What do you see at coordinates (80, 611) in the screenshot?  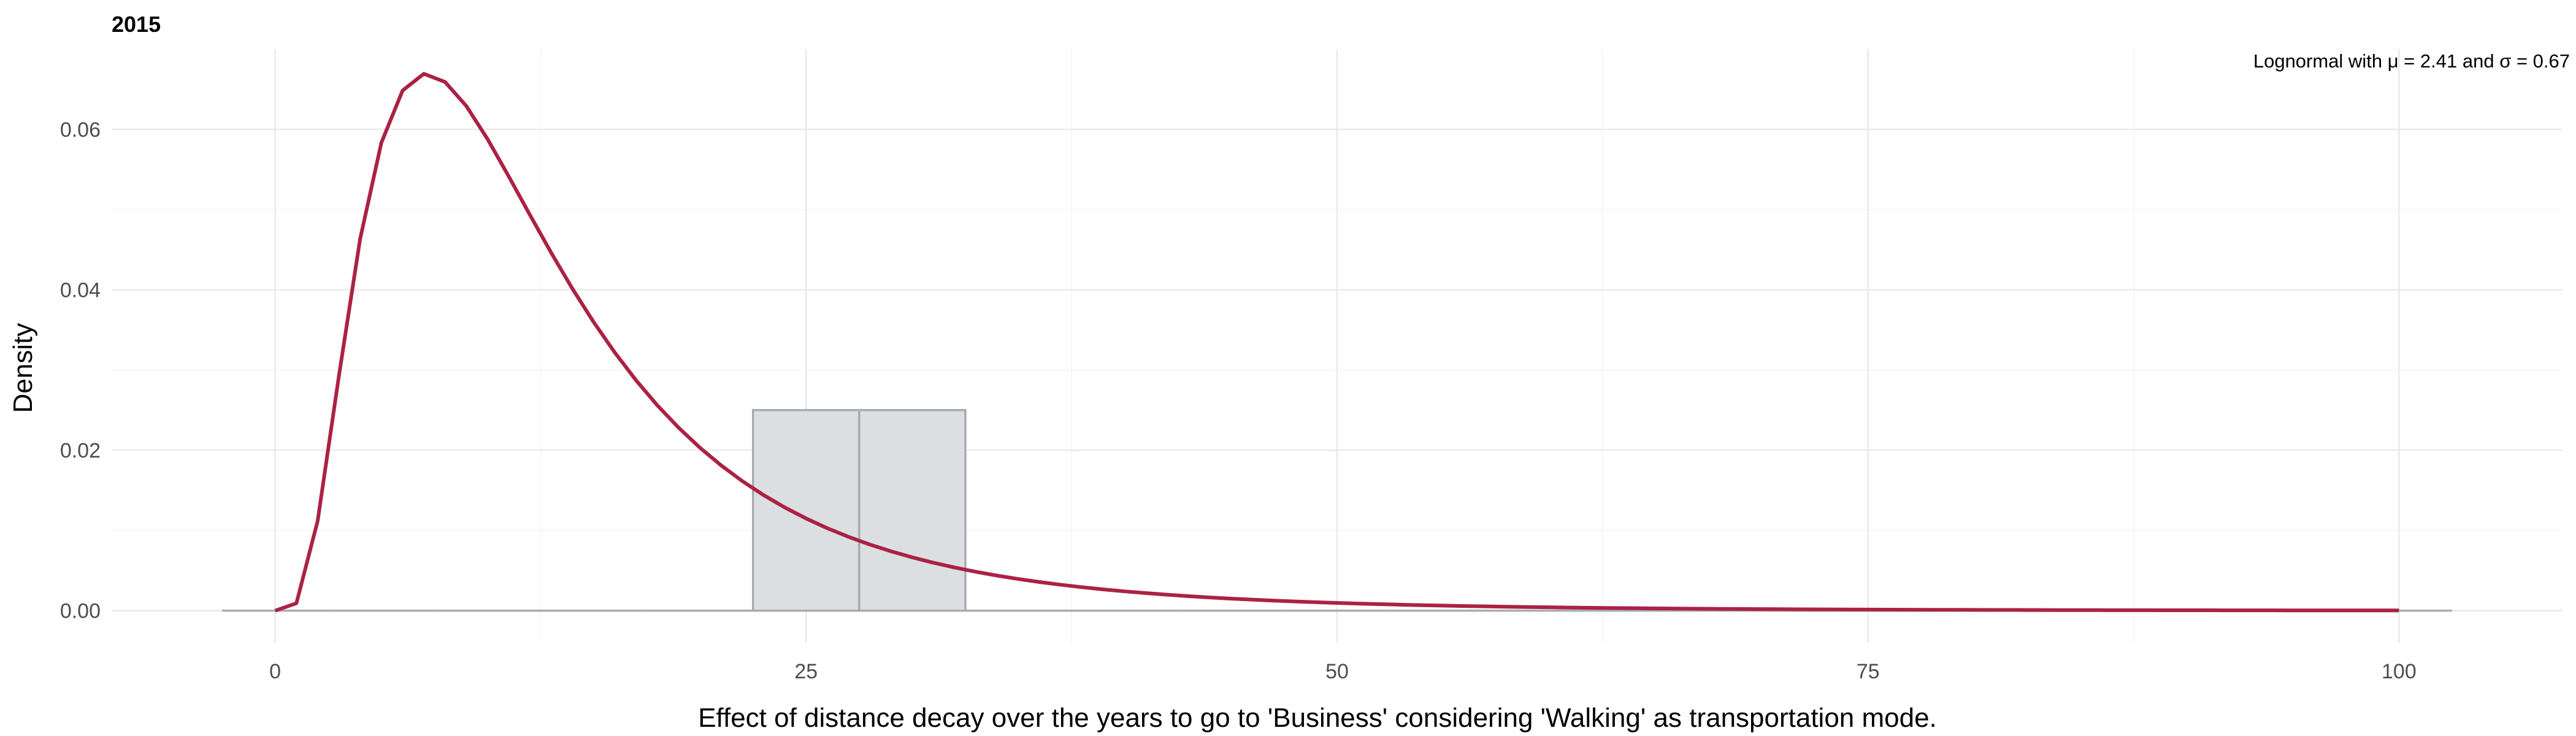 I see `y-tick-label: 0.00` at bounding box center [80, 611].